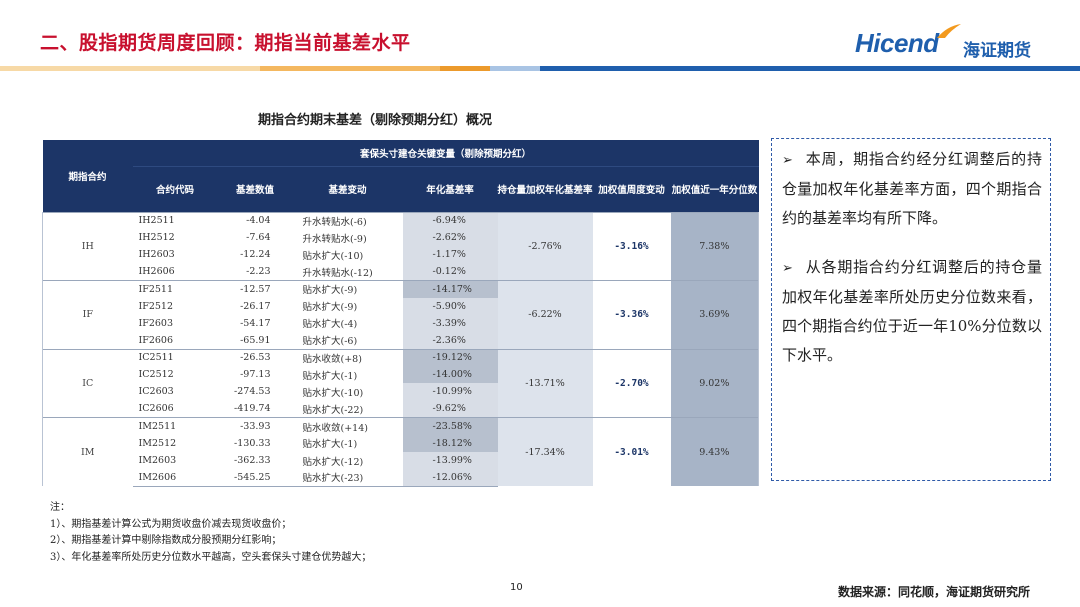 This screenshot has height=607, width=1080. Describe the element at coordinates (255, 323) in the screenshot. I see `basis-value: -54.17` at that location.